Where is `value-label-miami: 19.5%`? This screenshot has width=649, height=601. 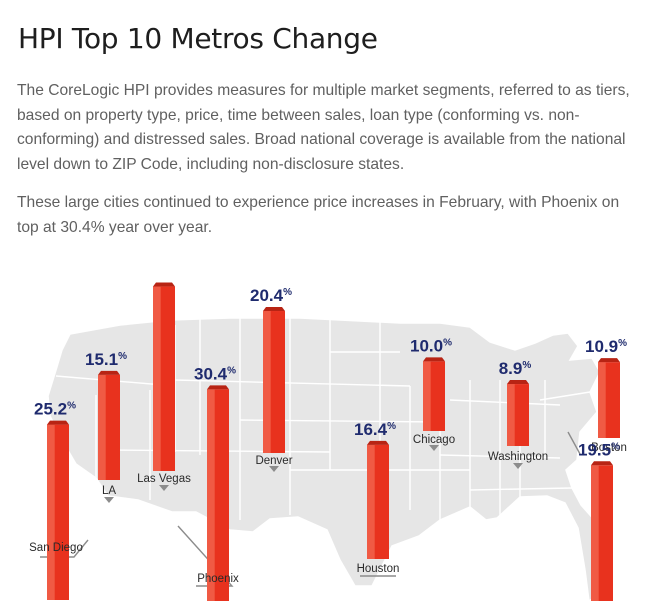 value-label-miami: 19.5% is located at coordinates (599, 449).